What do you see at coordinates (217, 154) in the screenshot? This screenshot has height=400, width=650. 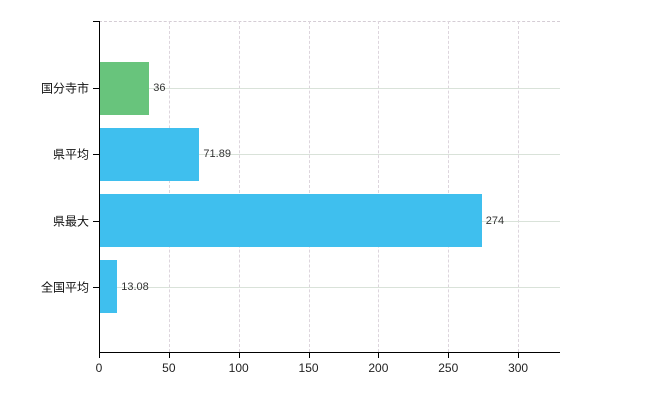 I see `bar-value-label: 71.89` at bounding box center [217, 154].